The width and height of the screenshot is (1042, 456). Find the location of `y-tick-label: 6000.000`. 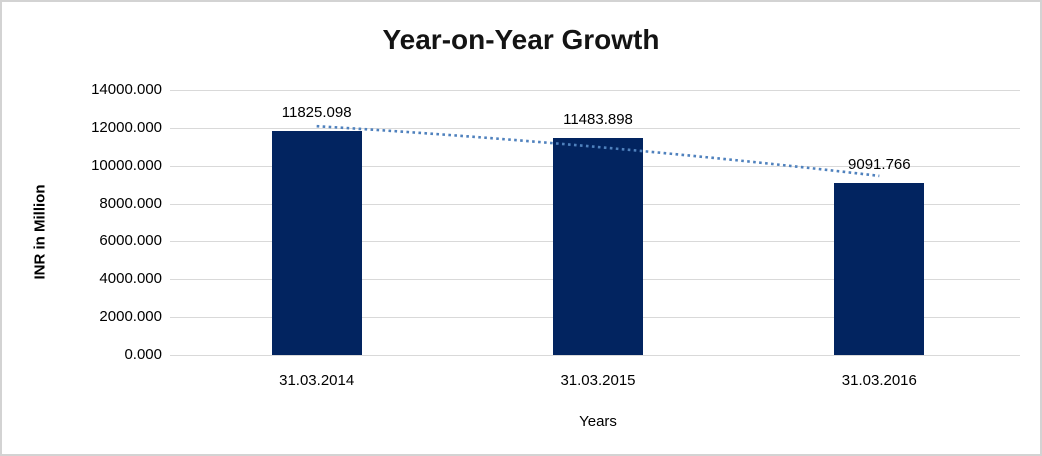

y-tick-label: 6000.000 is located at coordinates (130, 241).